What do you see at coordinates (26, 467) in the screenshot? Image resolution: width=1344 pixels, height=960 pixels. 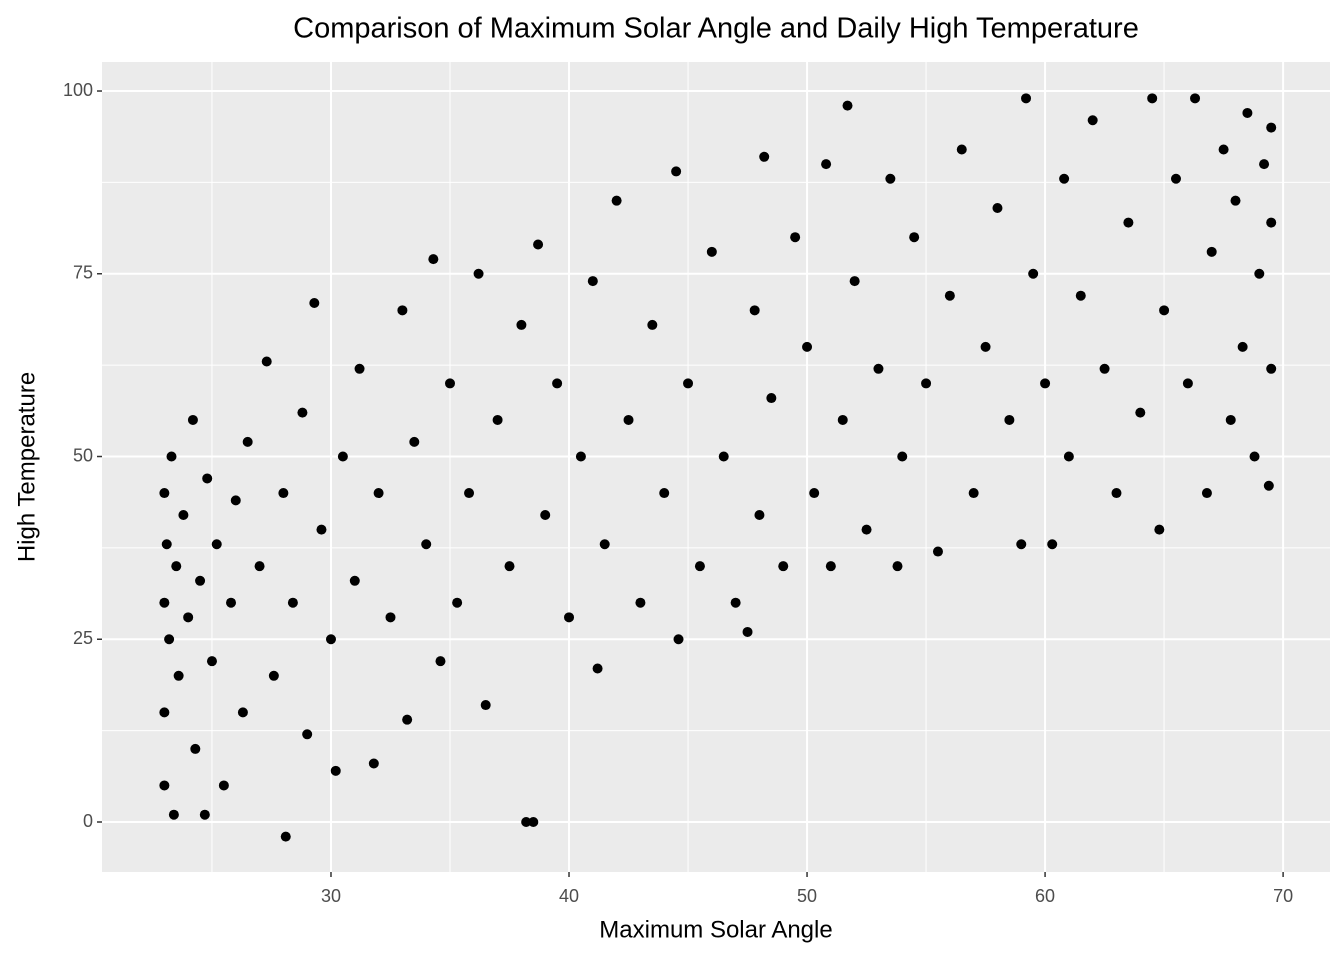 I see `y-axis-title: High Temperature` at bounding box center [26, 467].